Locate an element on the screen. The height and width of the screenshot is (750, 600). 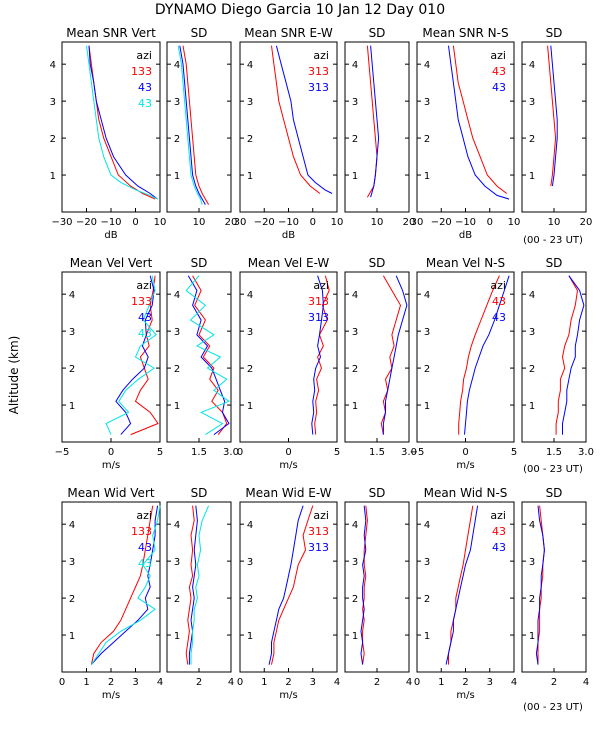
ut-note-row3: (00 - 23 UT) is located at coordinates (553, 707).